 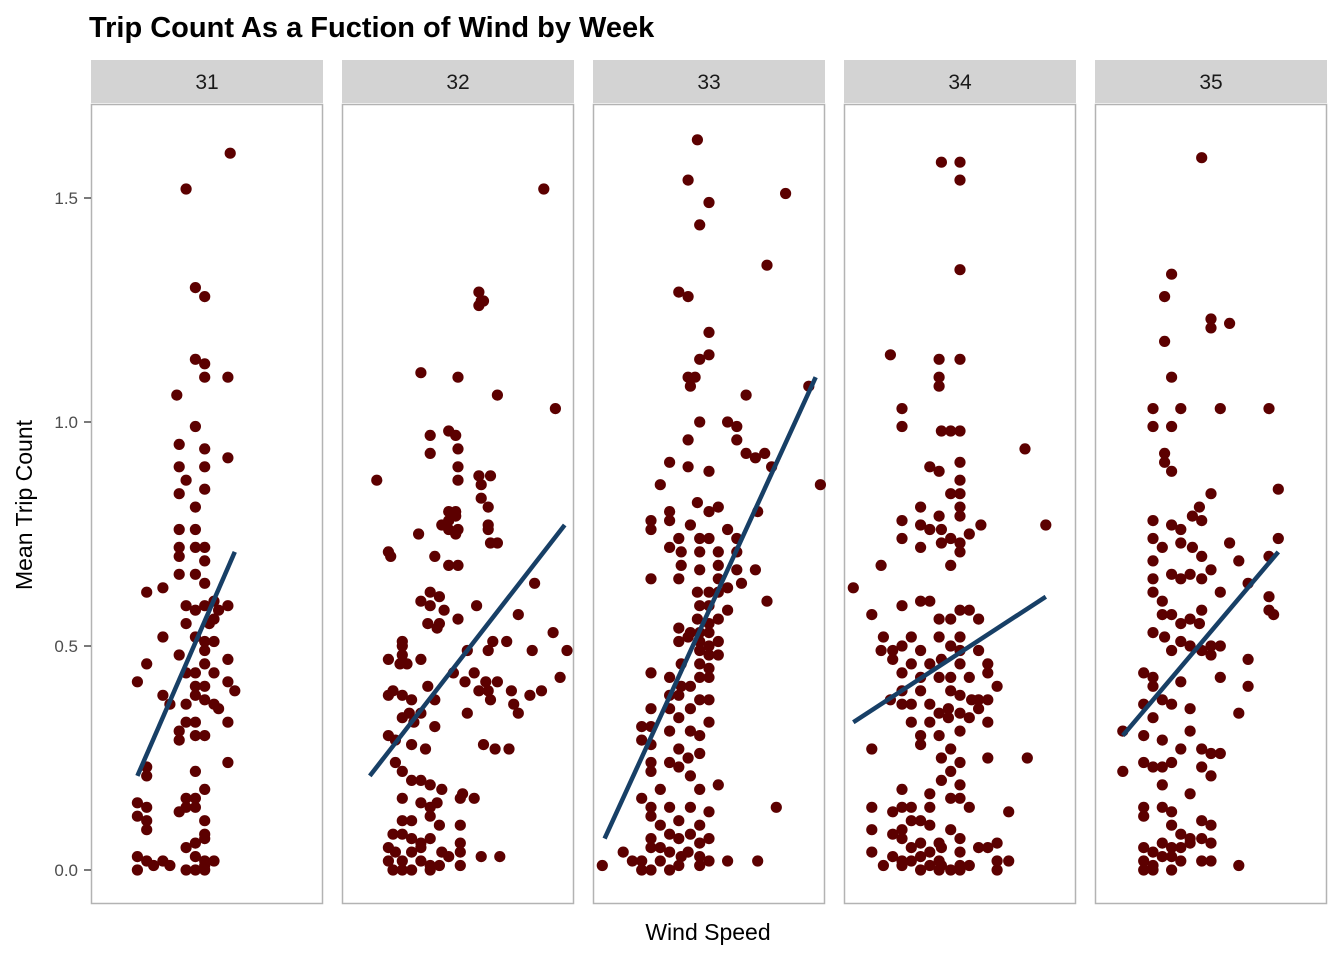 I want to click on y-axis-label: Mean Trip Count, so click(x=24, y=504).